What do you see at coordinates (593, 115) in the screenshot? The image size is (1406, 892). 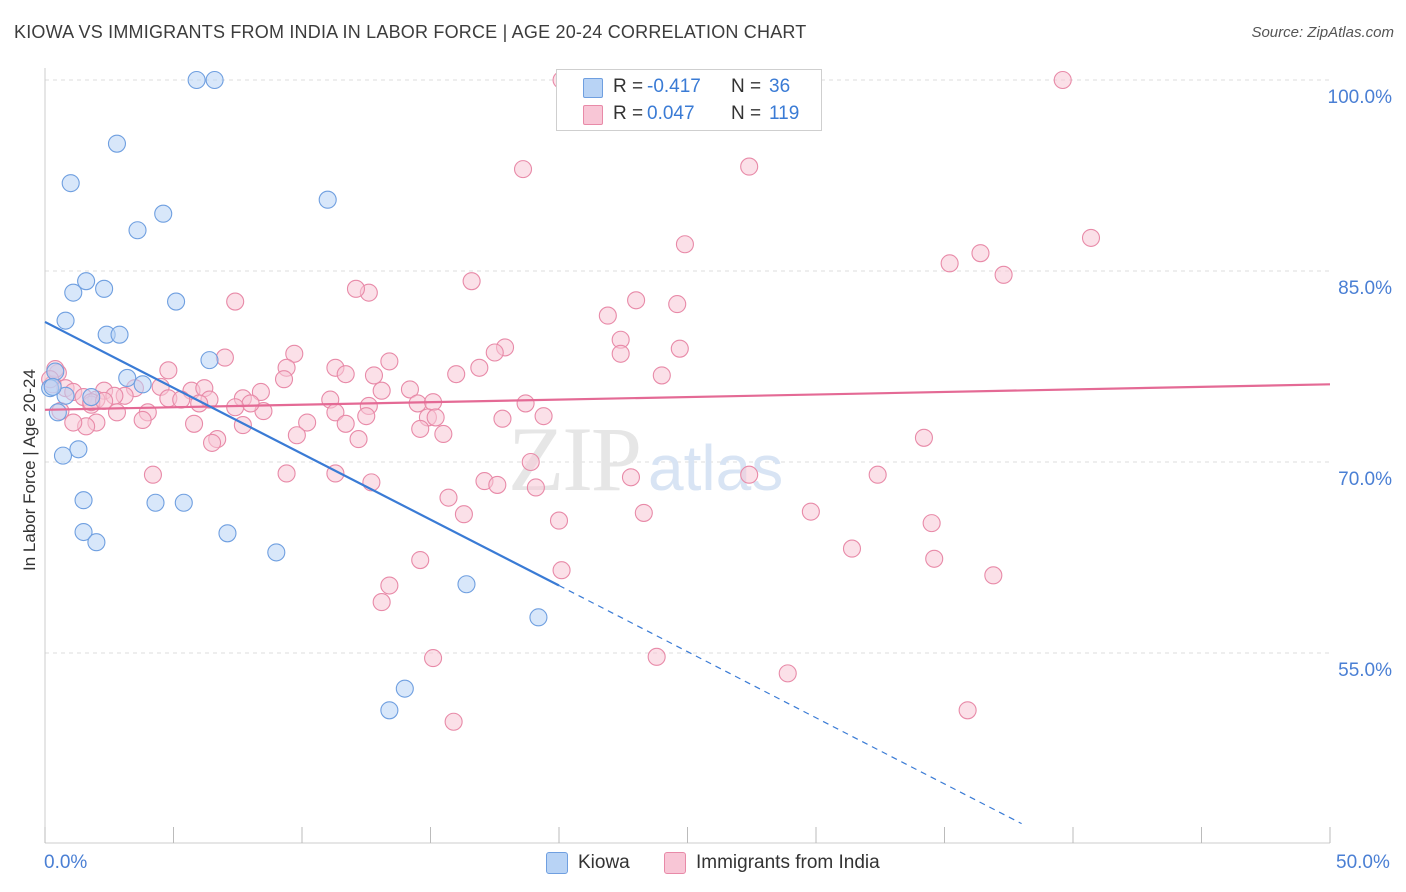 I see `india-swatch` at bounding box center [593, 115].